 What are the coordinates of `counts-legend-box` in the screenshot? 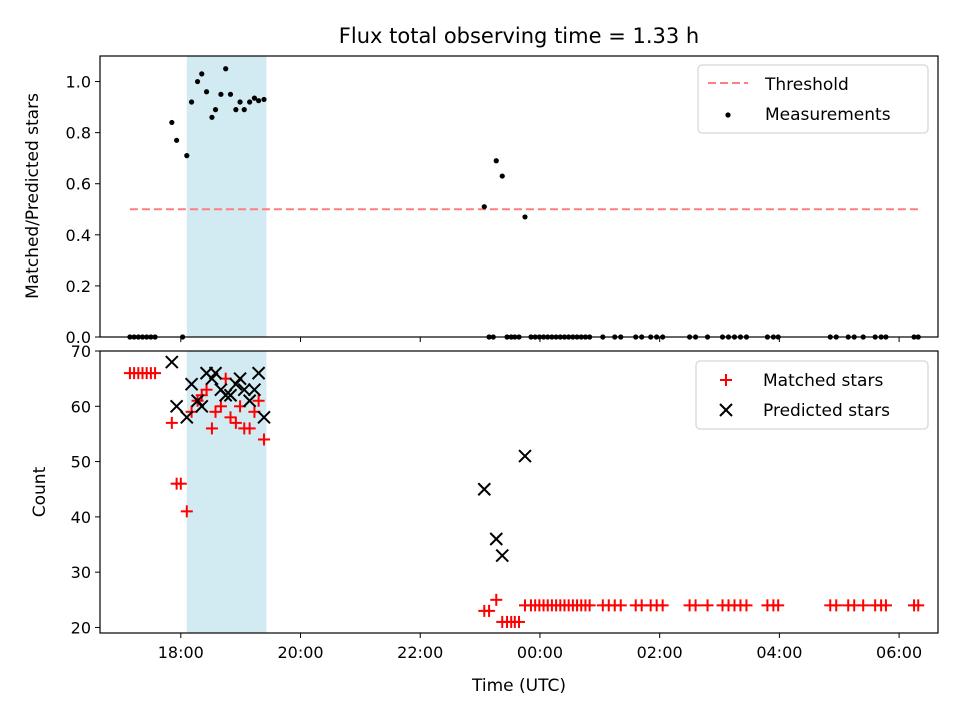 It's located at (812, 395).